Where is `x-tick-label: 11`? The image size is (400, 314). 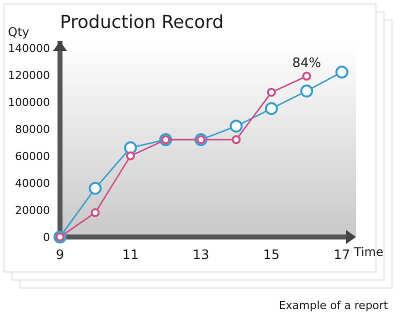
x-tick-label: 11 is located at coordinates (130, 255).